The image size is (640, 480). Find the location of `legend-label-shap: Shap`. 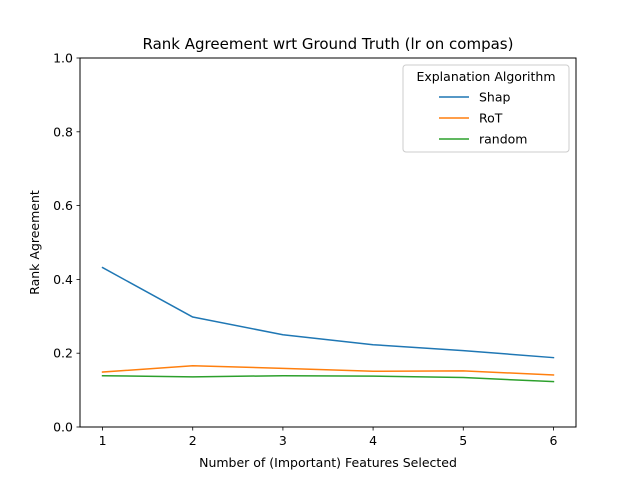

legend-label-shap: Shap is located at coordinates (495, 97).